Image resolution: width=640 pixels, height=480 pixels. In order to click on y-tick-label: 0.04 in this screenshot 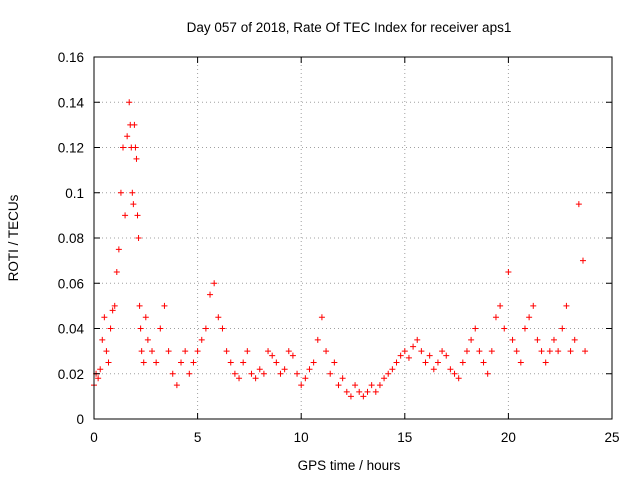, I will do `click(71, 329)`.